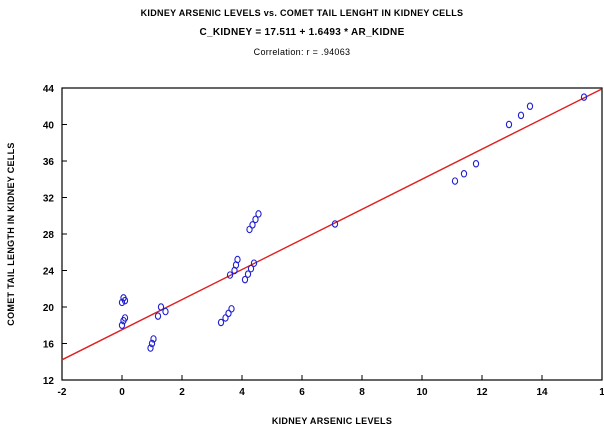 This screenshot has height=429, width=604. Describe the element at coordinates (542, 392) in the screenshot. I see `x-tick-label: 14` at that location.